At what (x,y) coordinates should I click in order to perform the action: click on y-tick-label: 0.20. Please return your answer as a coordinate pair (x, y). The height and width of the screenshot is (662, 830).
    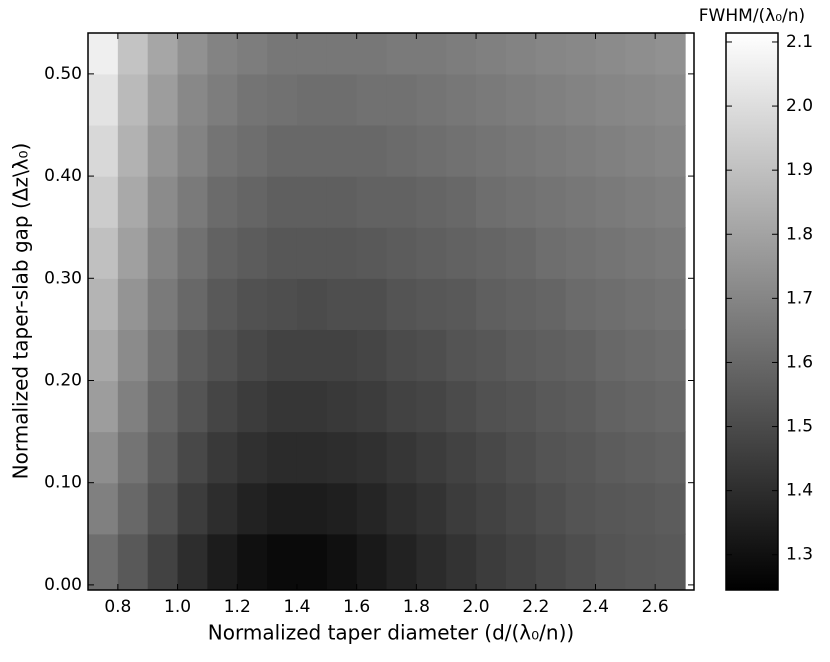
    Looking at the image, I should click on (63, 380).